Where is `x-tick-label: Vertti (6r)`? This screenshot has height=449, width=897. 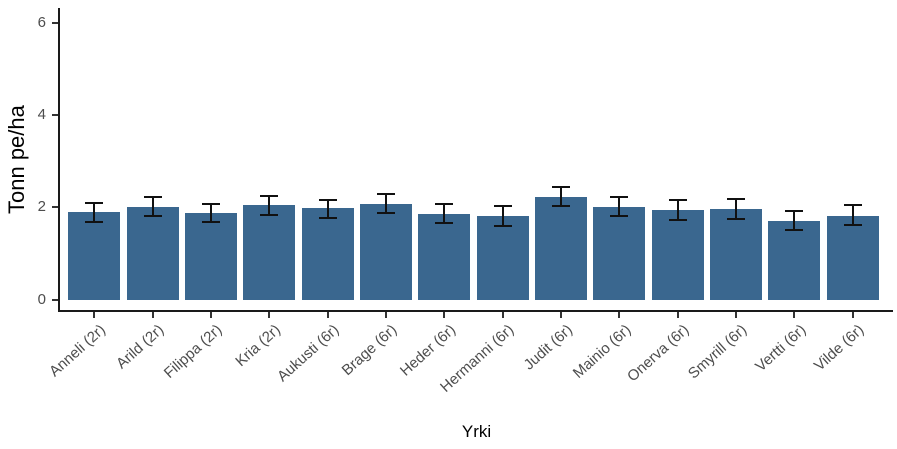
x-tick-label: Vertti (6r) is located at coordinates (780, 348).